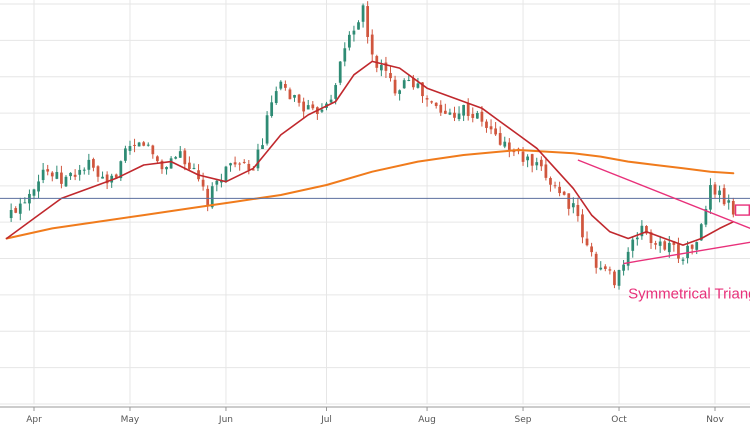 This screenshot has width=750, height=430. Describe the element at coordinates (375, 415) in the screenshot. I see `x-axis: Apr May Jun Jul Aug Sep Oct Nov` at that location.